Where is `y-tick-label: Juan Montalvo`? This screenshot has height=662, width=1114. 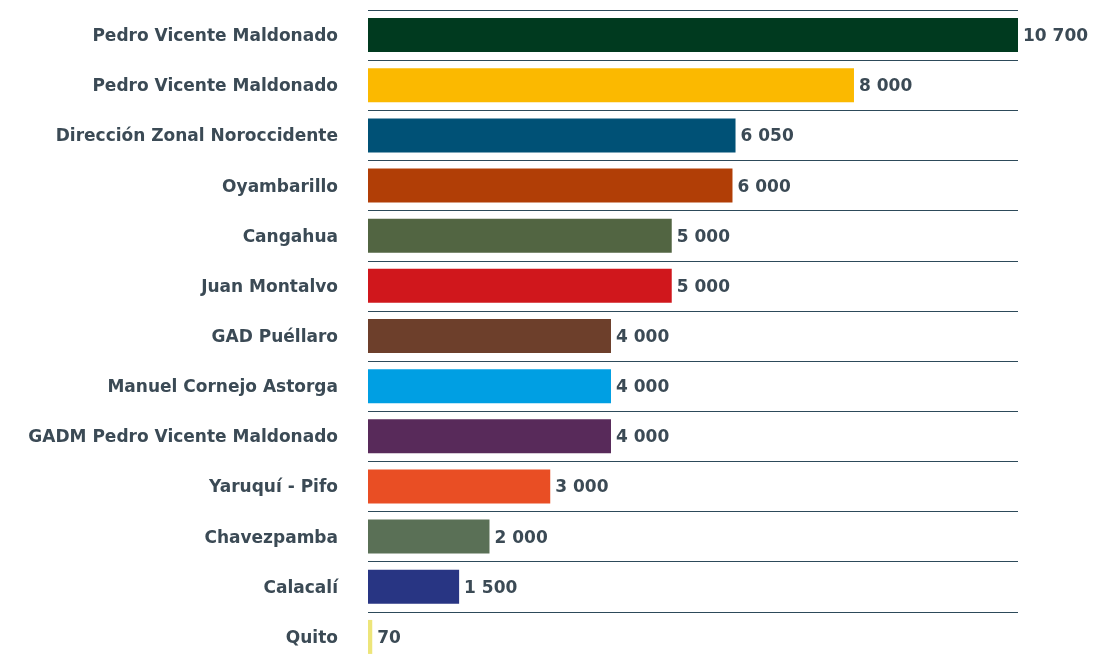
y-tick-label: Juan Montalvo is located at coordinates (269, 285).